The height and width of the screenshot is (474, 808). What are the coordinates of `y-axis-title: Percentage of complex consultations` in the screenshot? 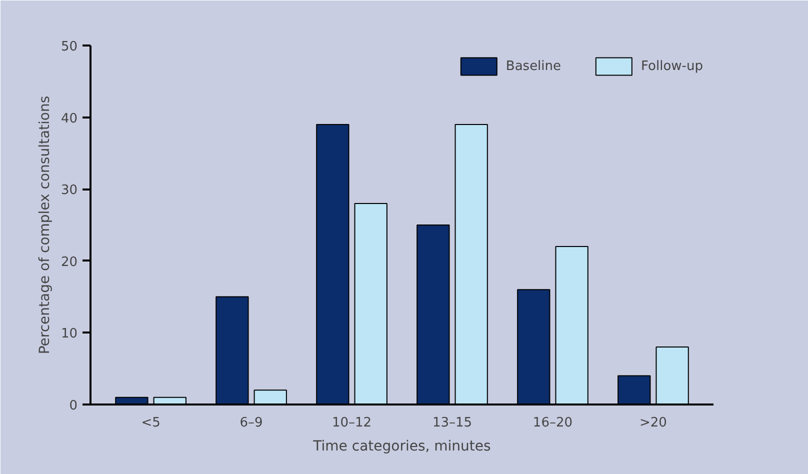 It's located at (44, 225).